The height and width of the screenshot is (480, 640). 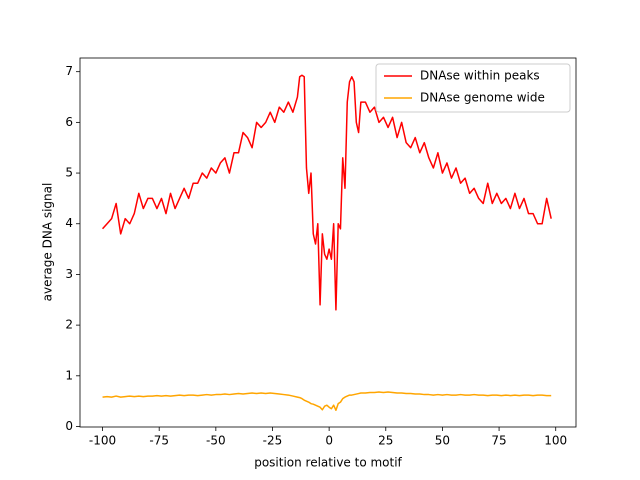 I want to click on legend-label: DNAse within peaks, so click(x=480, y=76).